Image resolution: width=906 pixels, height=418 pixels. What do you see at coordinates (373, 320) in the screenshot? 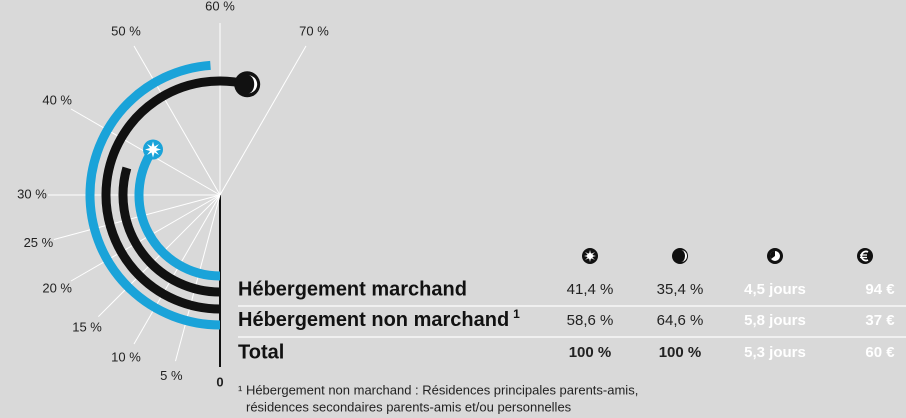
I see `row-label-text: Hébergement non marchand` at bounding box center [373, 320].